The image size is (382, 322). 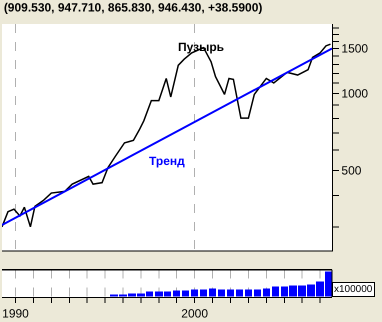 What do you see at coordinates (354, 93) in the screenshot?
I see `y-tick-label: 1000` at bounding box center [354, 93].